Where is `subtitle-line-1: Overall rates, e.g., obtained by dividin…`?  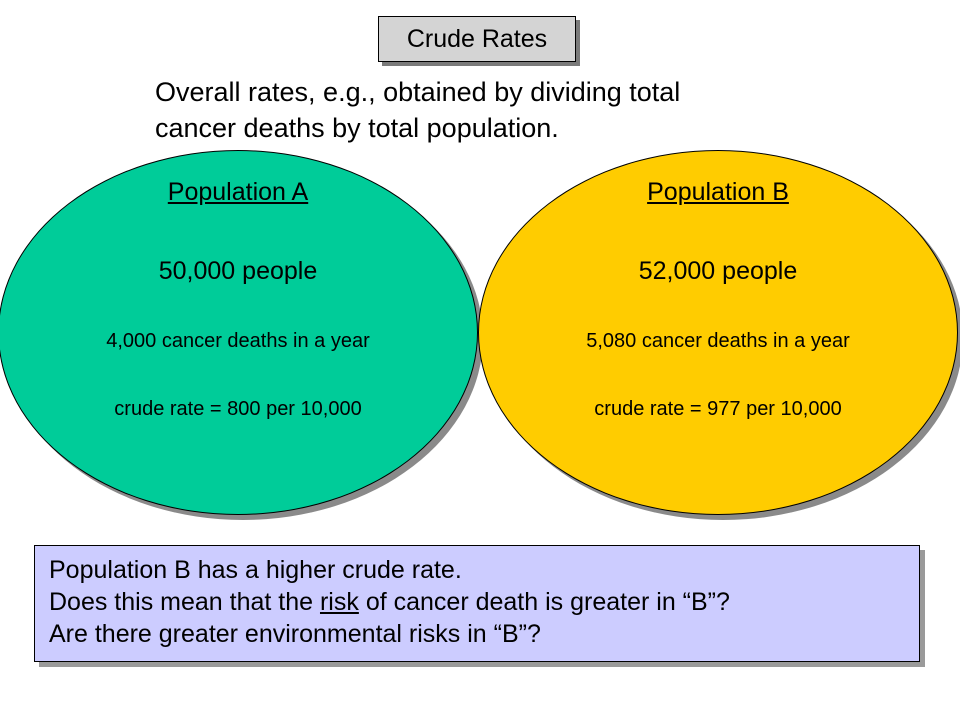 subtitle-line-1: Overall rates, e.g., obtained by dividin… is located at coordinates (418, 92).